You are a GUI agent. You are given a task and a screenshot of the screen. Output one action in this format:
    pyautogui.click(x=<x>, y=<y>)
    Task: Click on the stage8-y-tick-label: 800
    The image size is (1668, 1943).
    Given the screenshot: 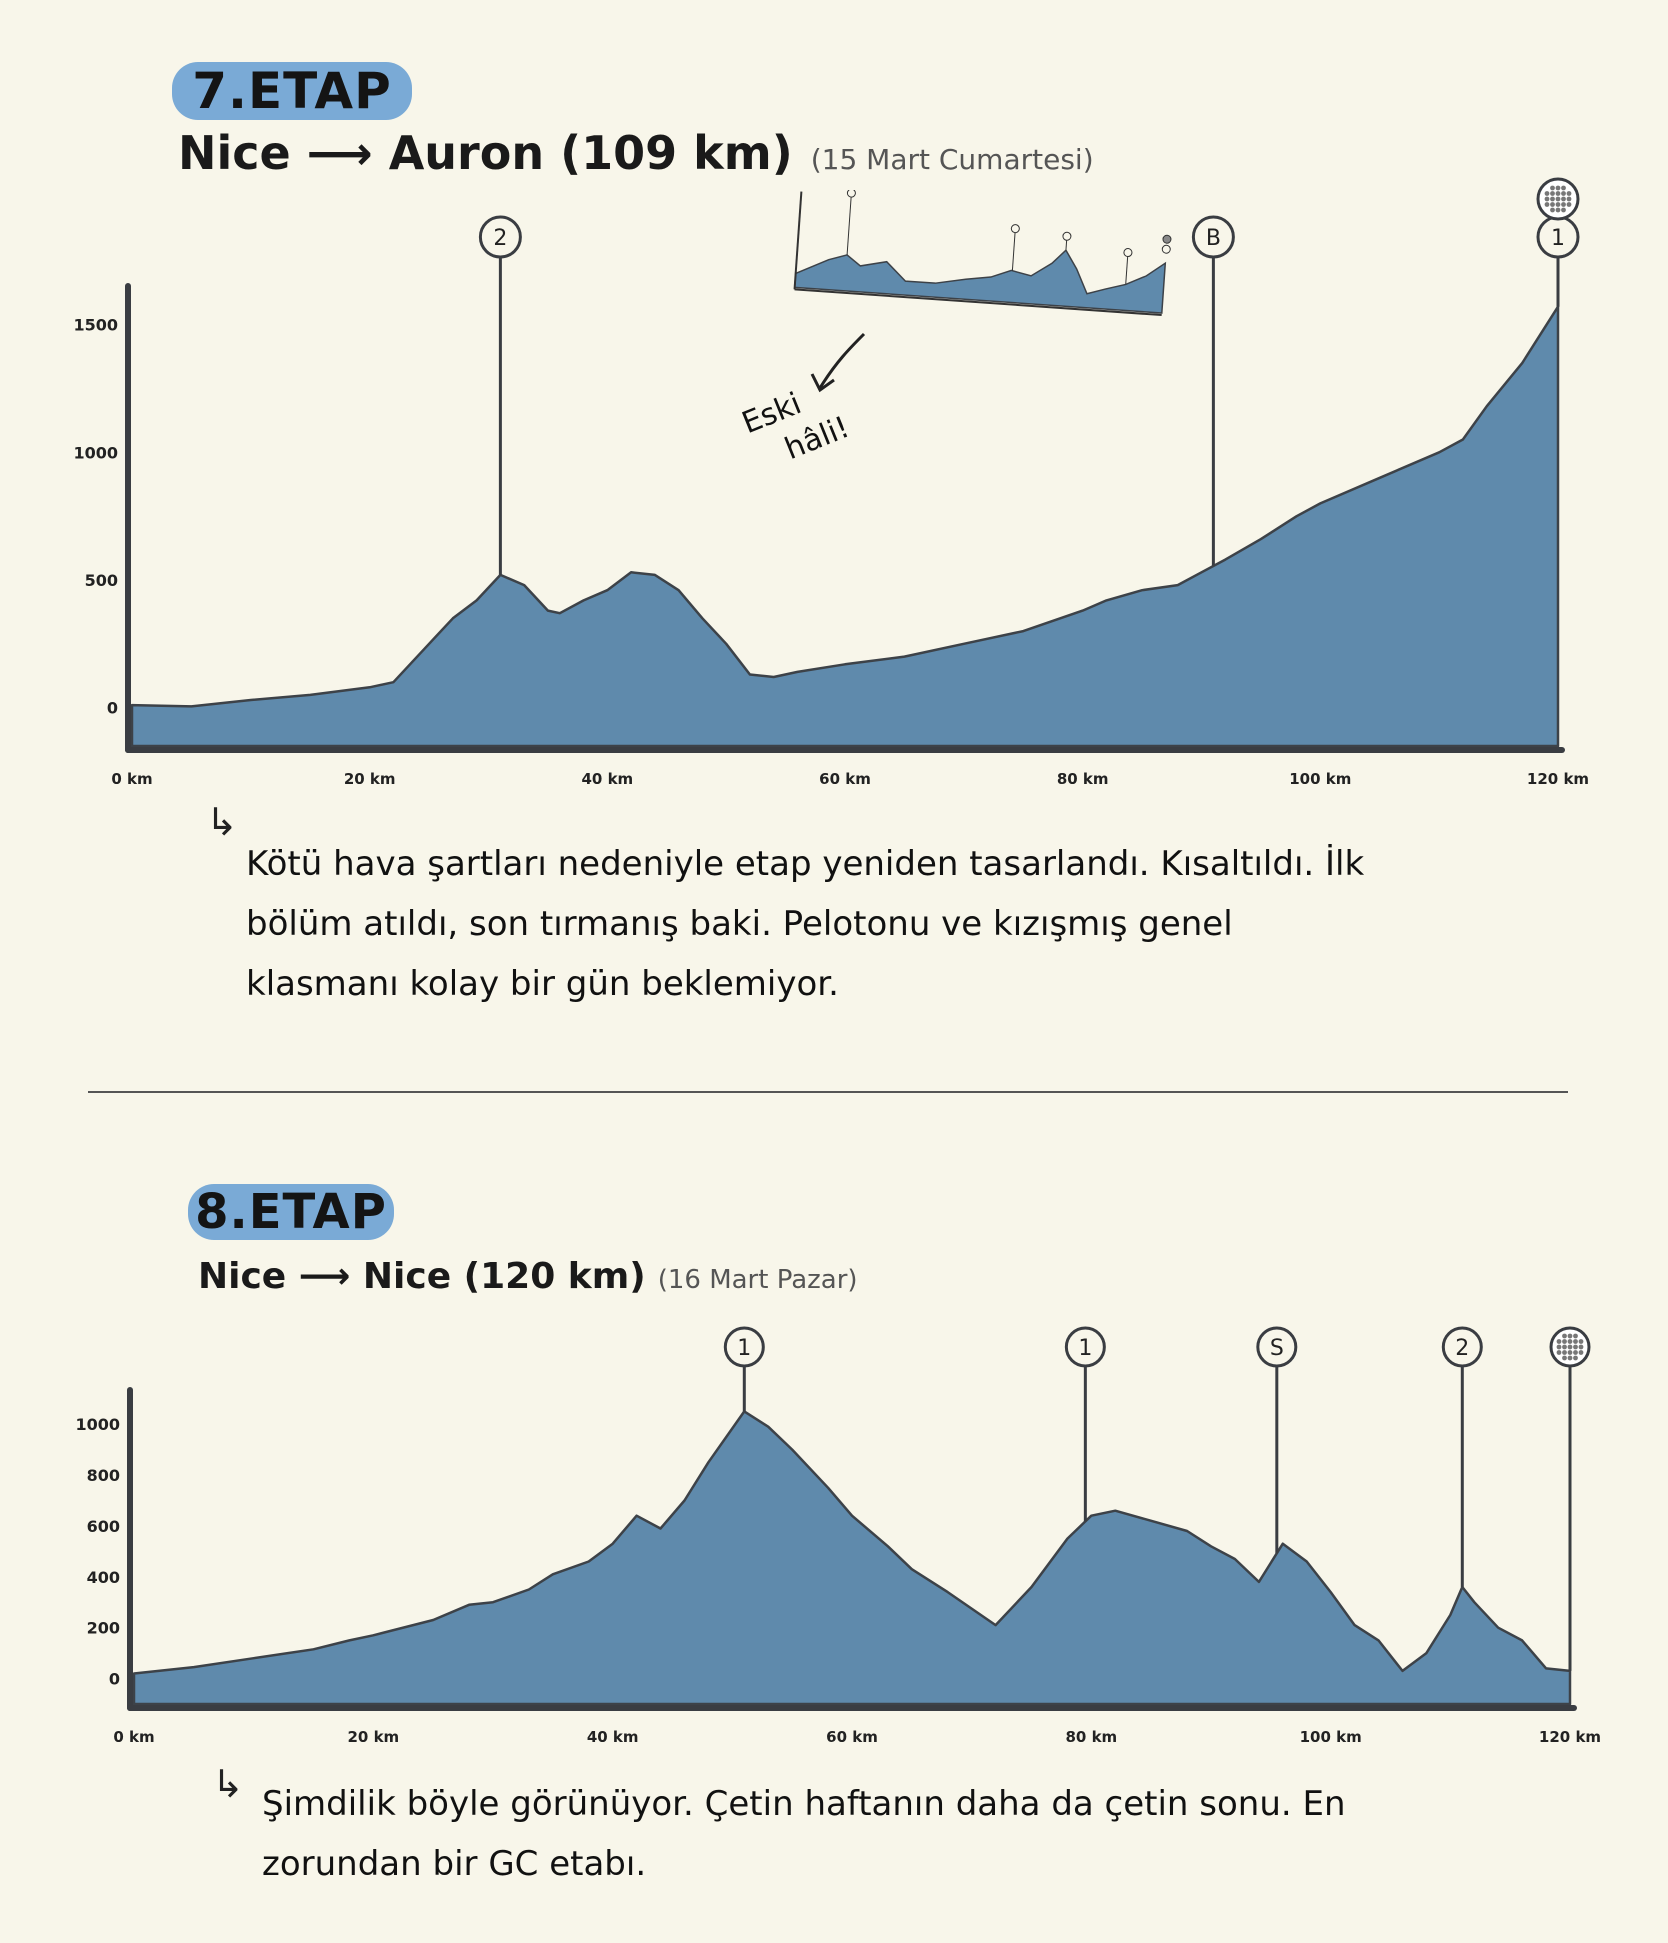 What is the action you would take?
    pyautogui.click(x=103, y=1475)
    